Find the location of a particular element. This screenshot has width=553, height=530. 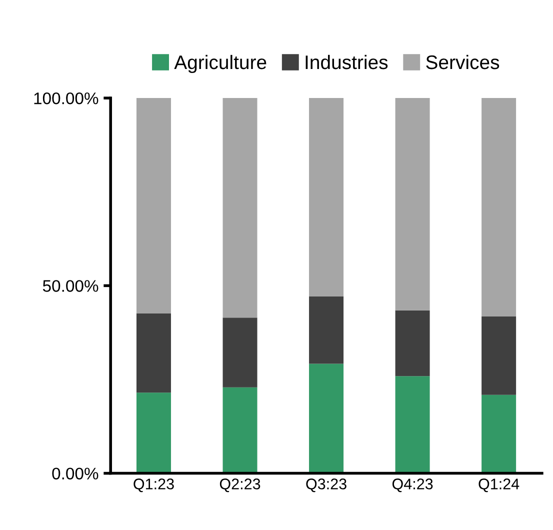

x-tick-label: Q2:23 is located at coordinates (240, 485).